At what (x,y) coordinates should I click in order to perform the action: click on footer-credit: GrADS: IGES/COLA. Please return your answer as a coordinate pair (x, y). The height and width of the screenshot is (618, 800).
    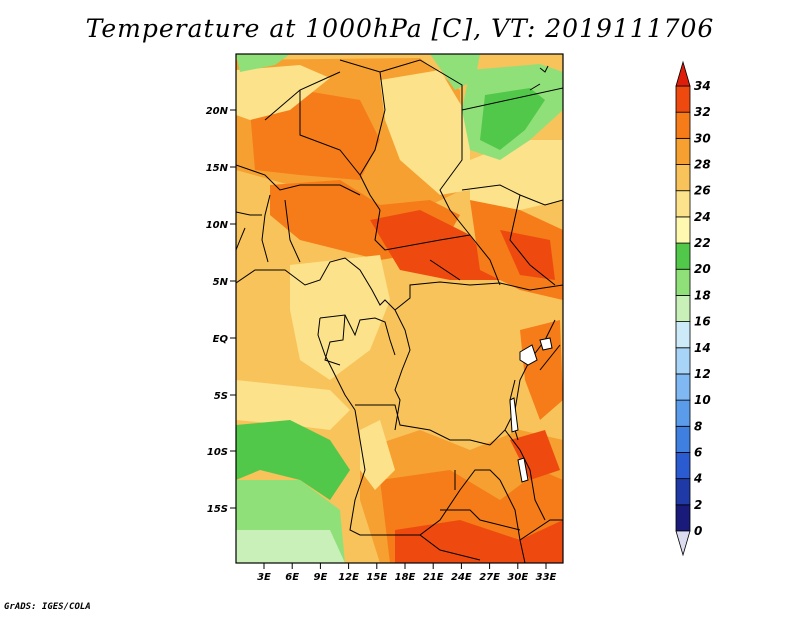
    Looking at the image, I should click on (47, 607).